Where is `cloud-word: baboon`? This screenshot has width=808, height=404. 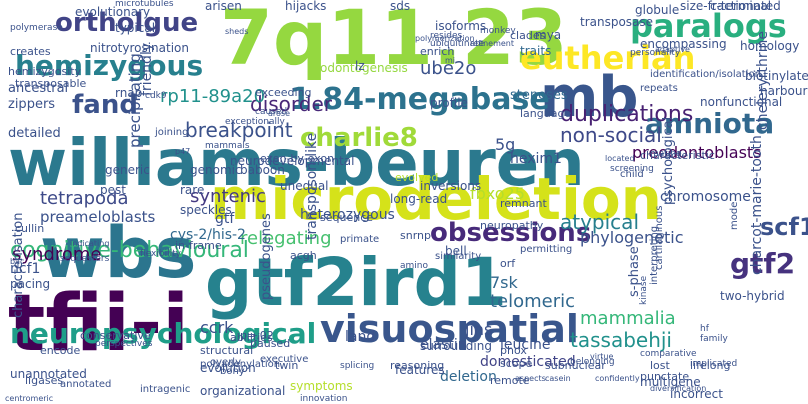
cloud-word: baboon is located at coordinates (262, 170).